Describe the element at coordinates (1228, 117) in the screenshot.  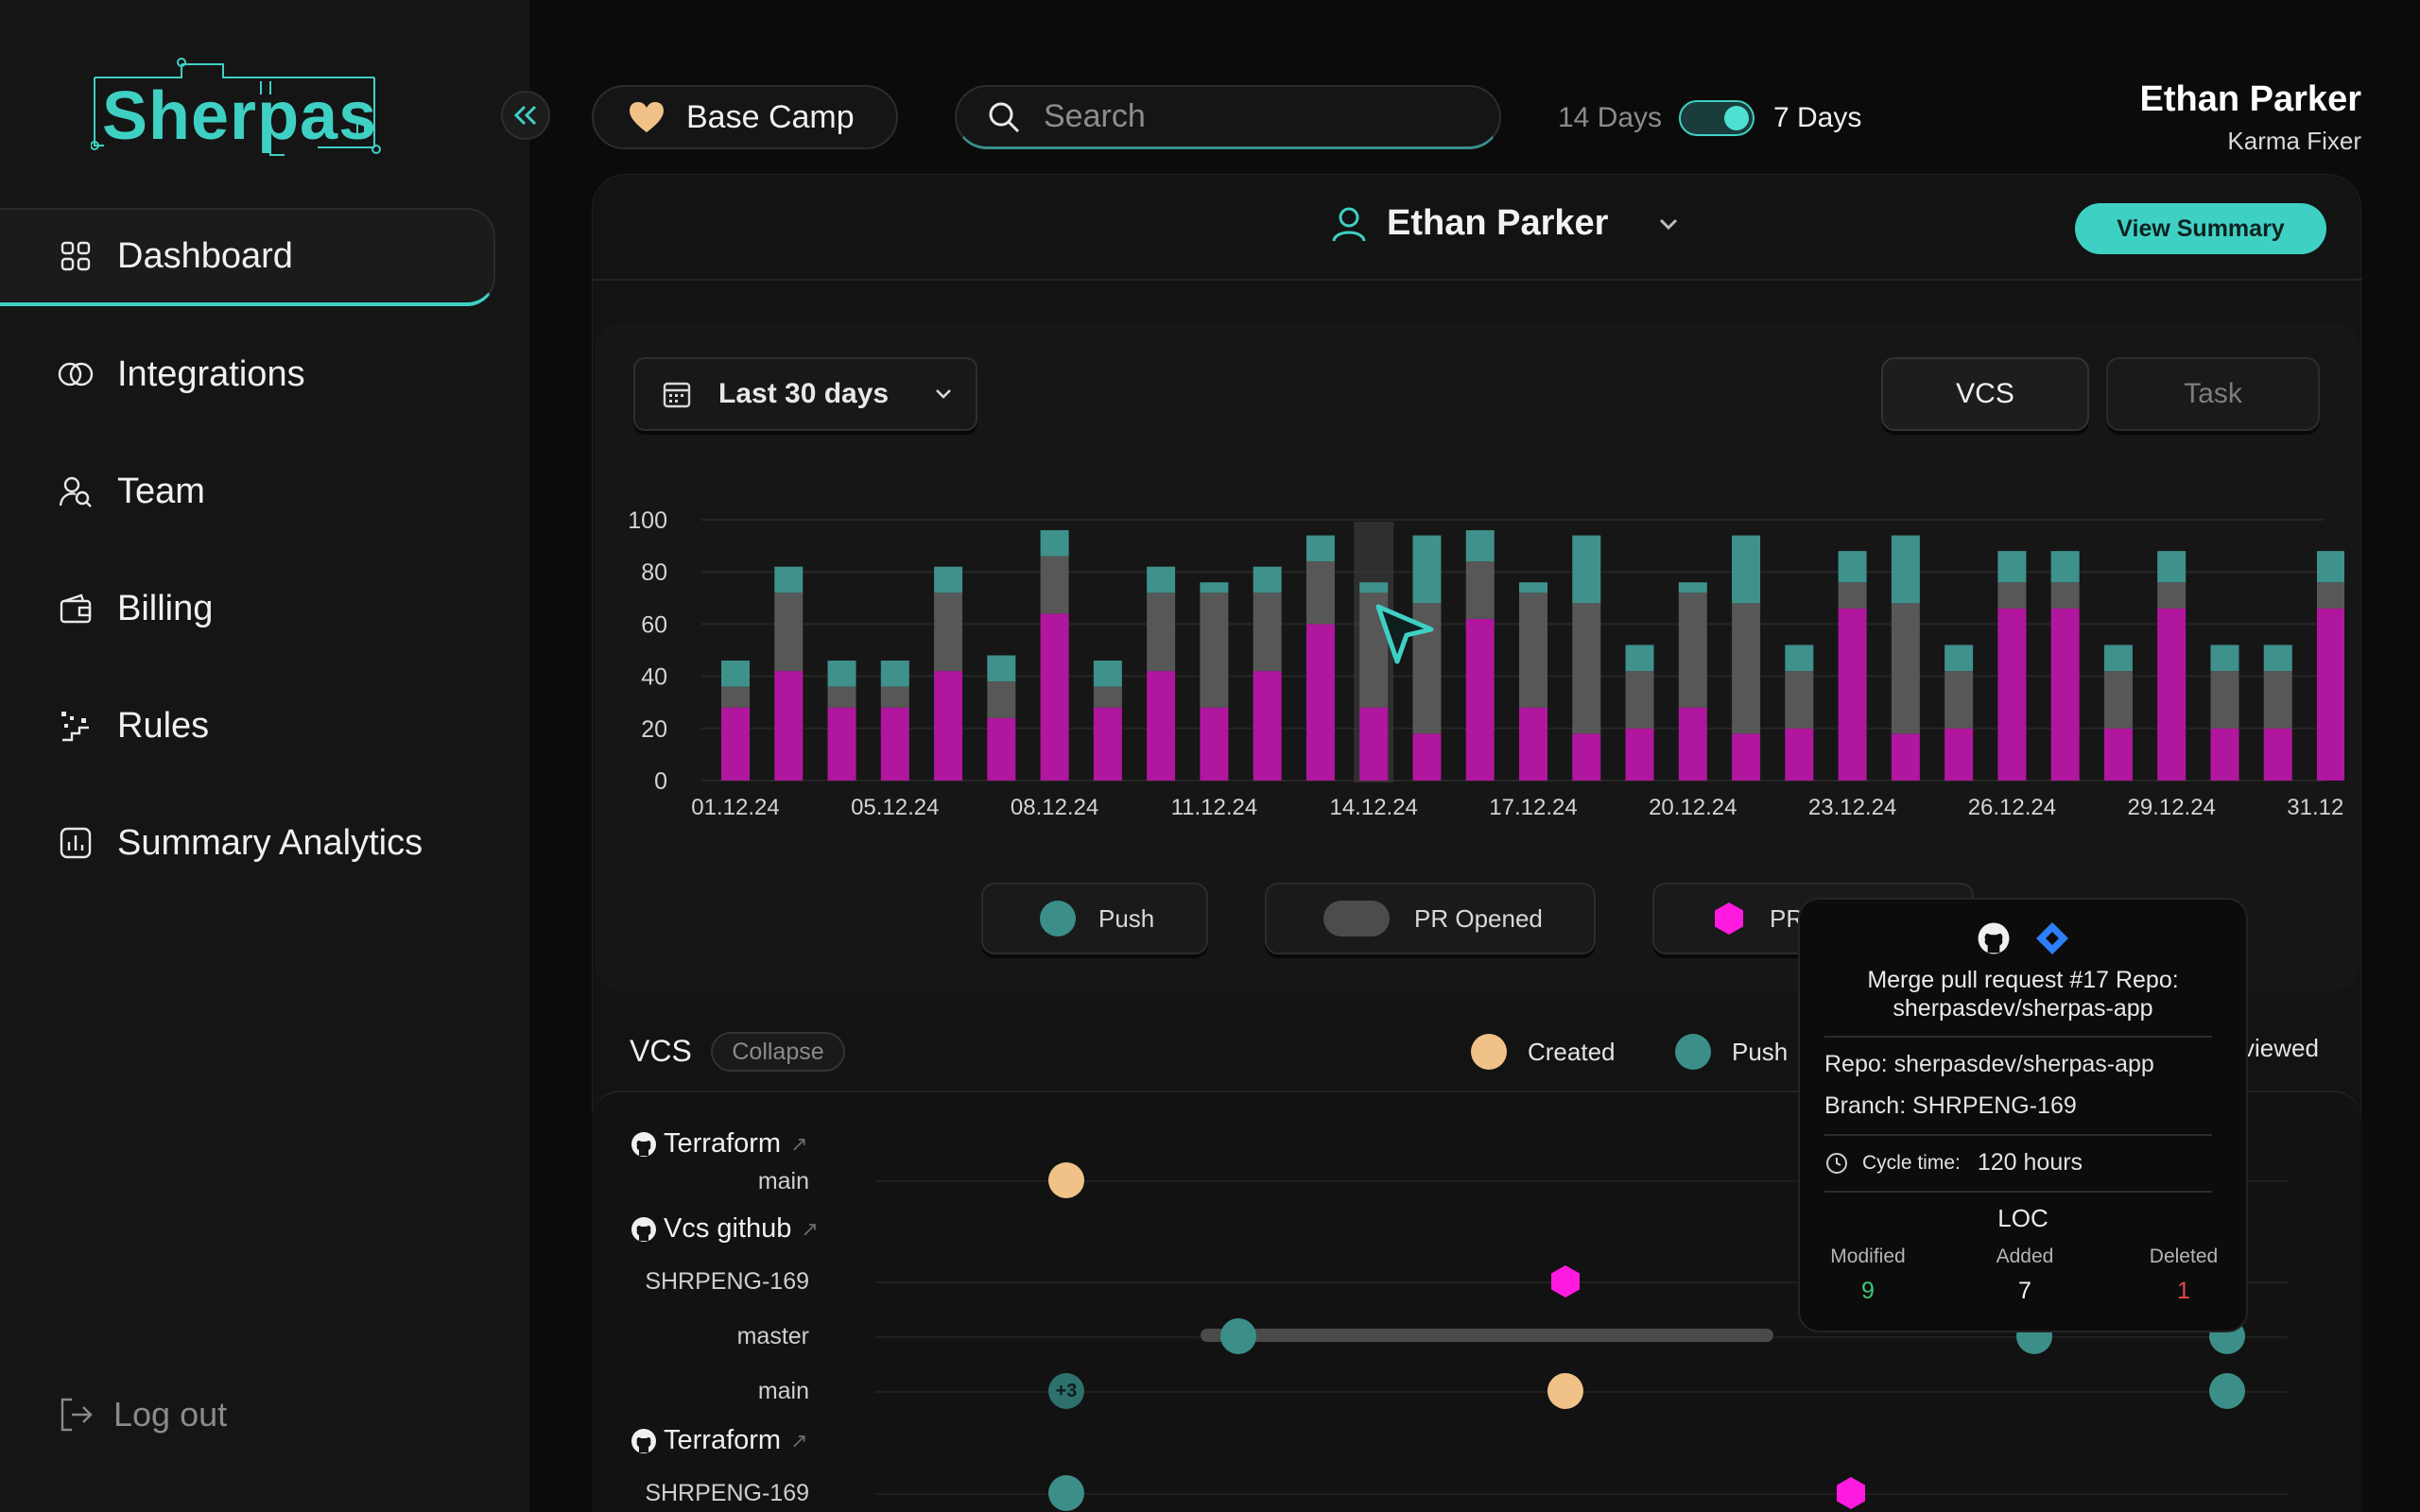
I see `search-input: Search` at that location.